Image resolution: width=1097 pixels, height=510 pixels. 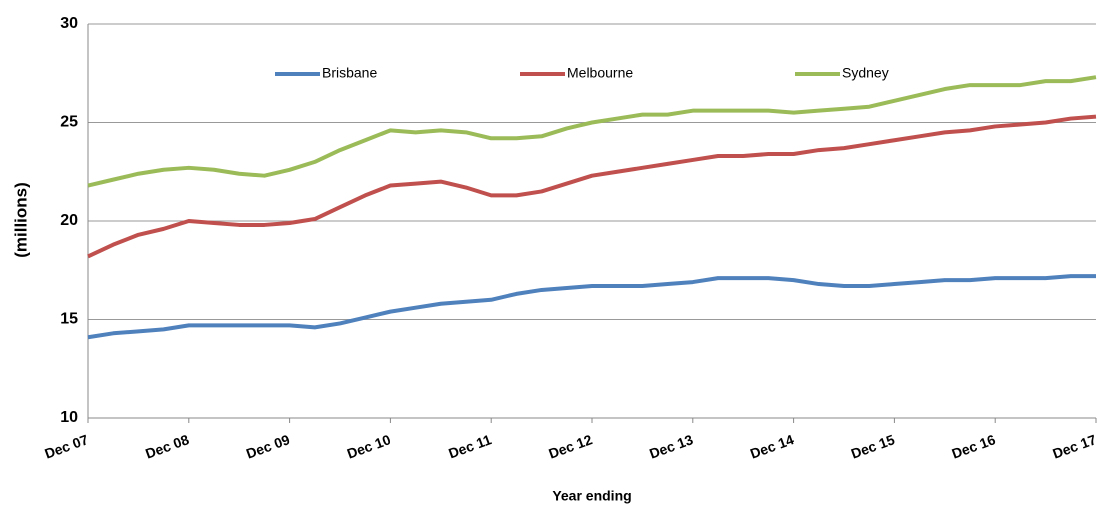 I want to click on x-tick-label: Dec 12, so click(x=570, y=446).